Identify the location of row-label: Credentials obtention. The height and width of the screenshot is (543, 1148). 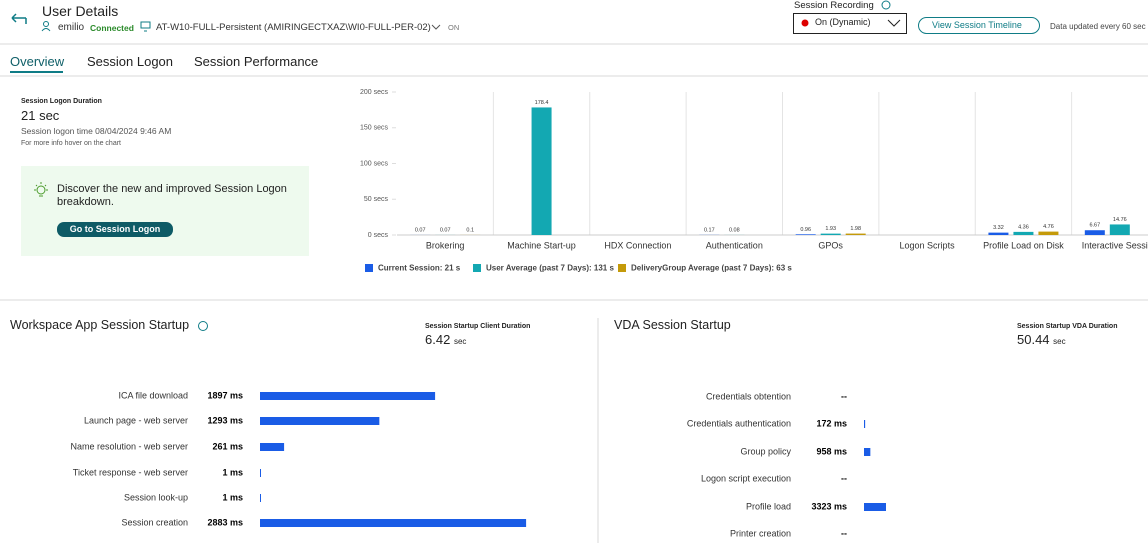
(748, 396).